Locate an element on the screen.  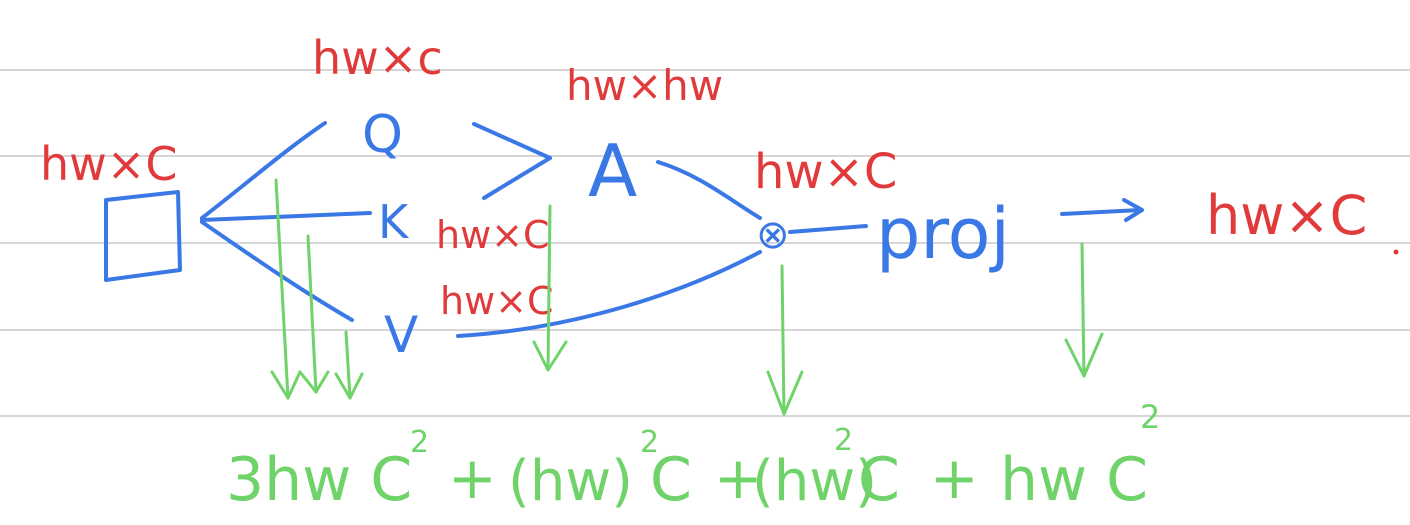
formula-term-1: 3hw C is located at coordinates (319, 480).